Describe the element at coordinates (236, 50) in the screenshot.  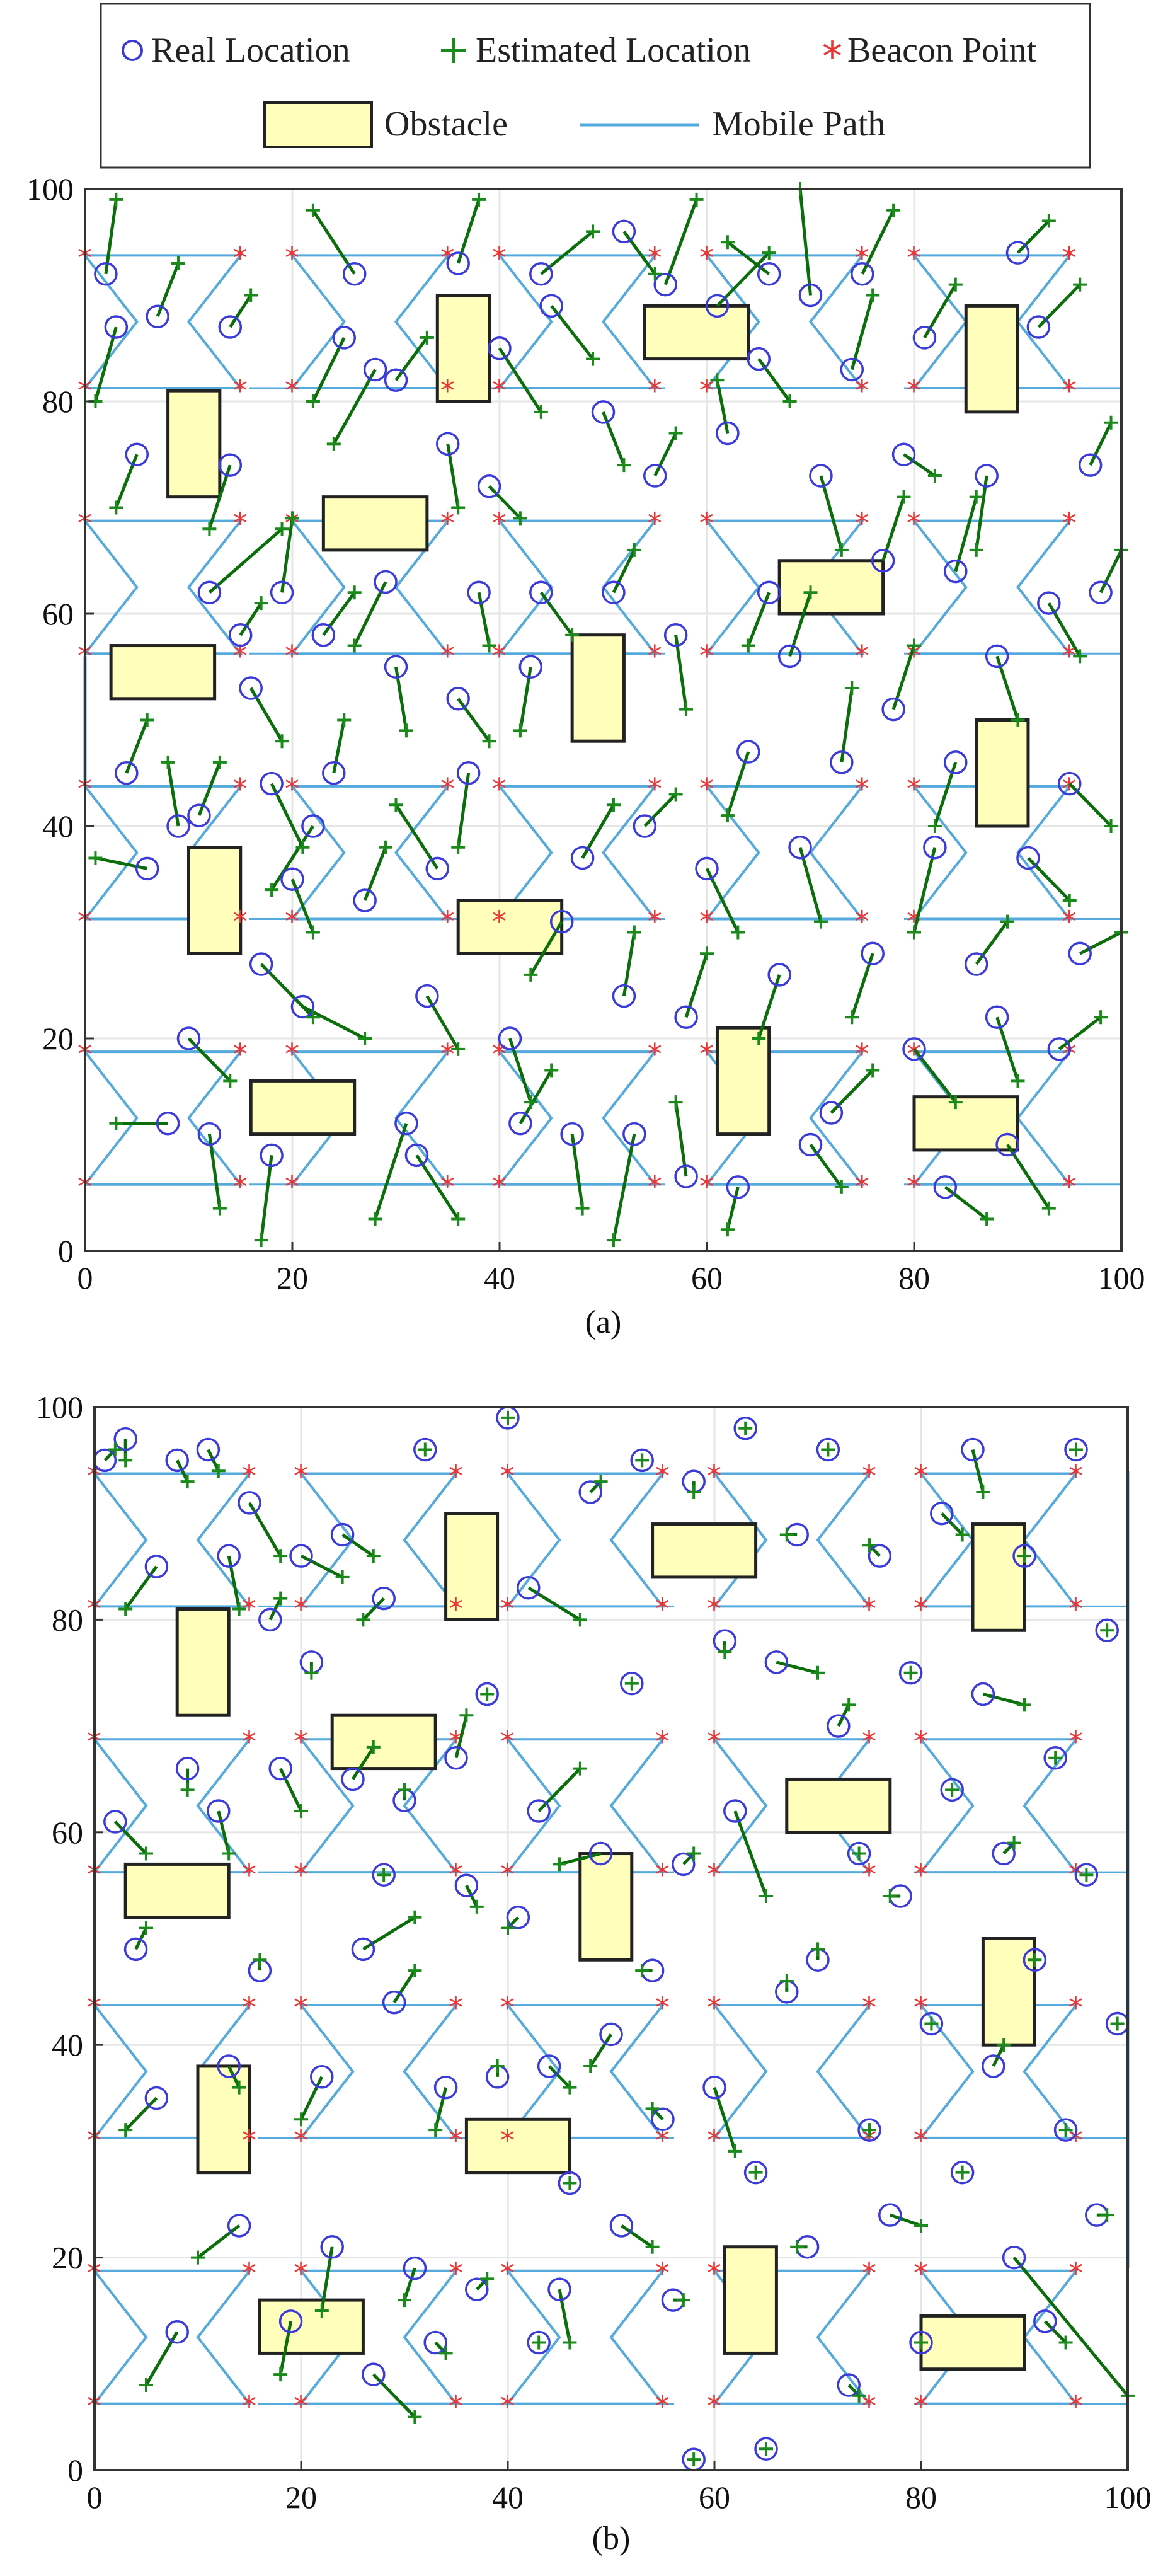
I see `legend-real-location: Real Location` at that location.